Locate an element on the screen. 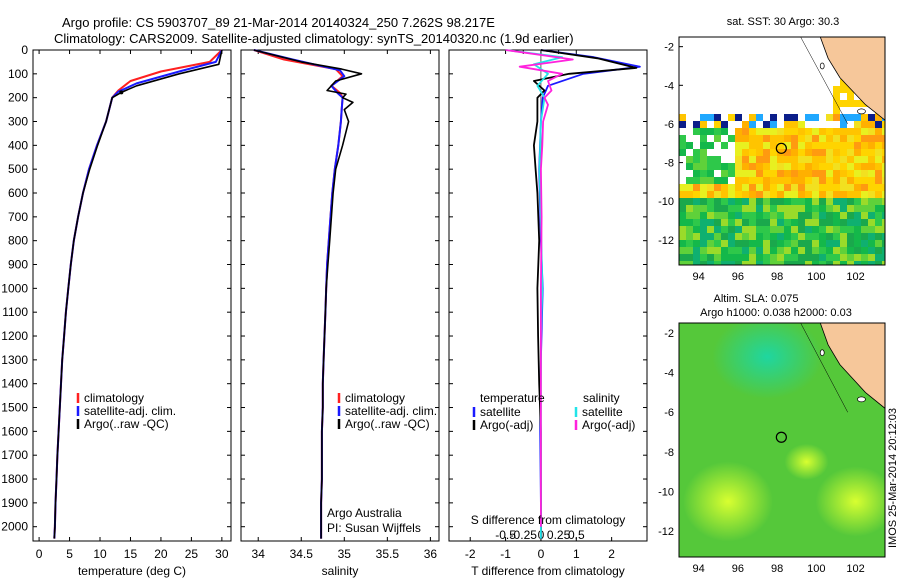  depth-tick-label: 100 is located at coordinates (18, 74).